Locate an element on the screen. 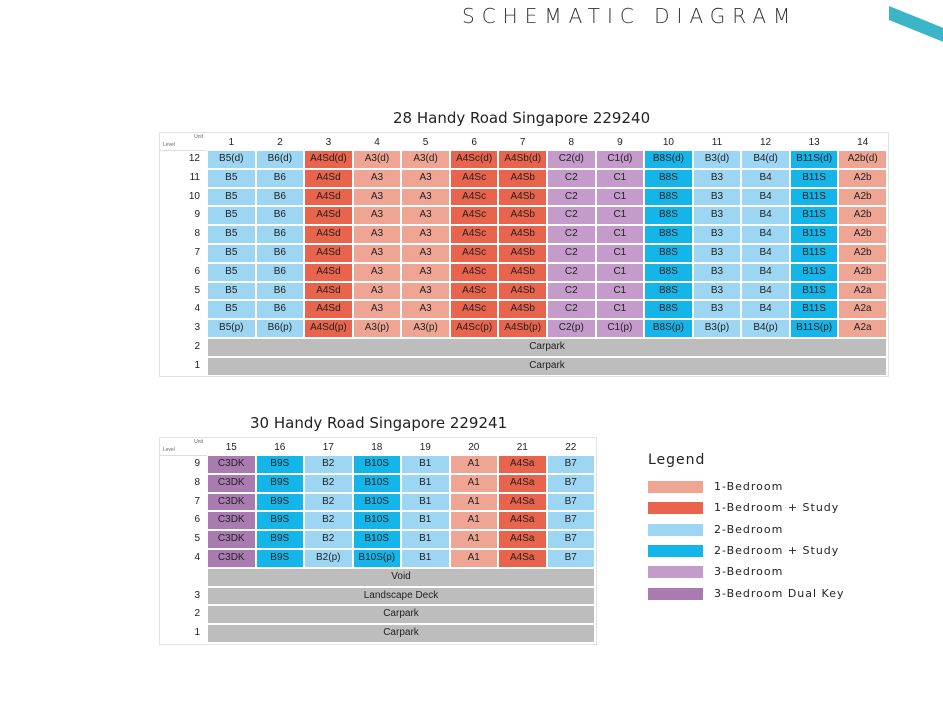  unit-number: 5 is located at coordinates (425, 142).